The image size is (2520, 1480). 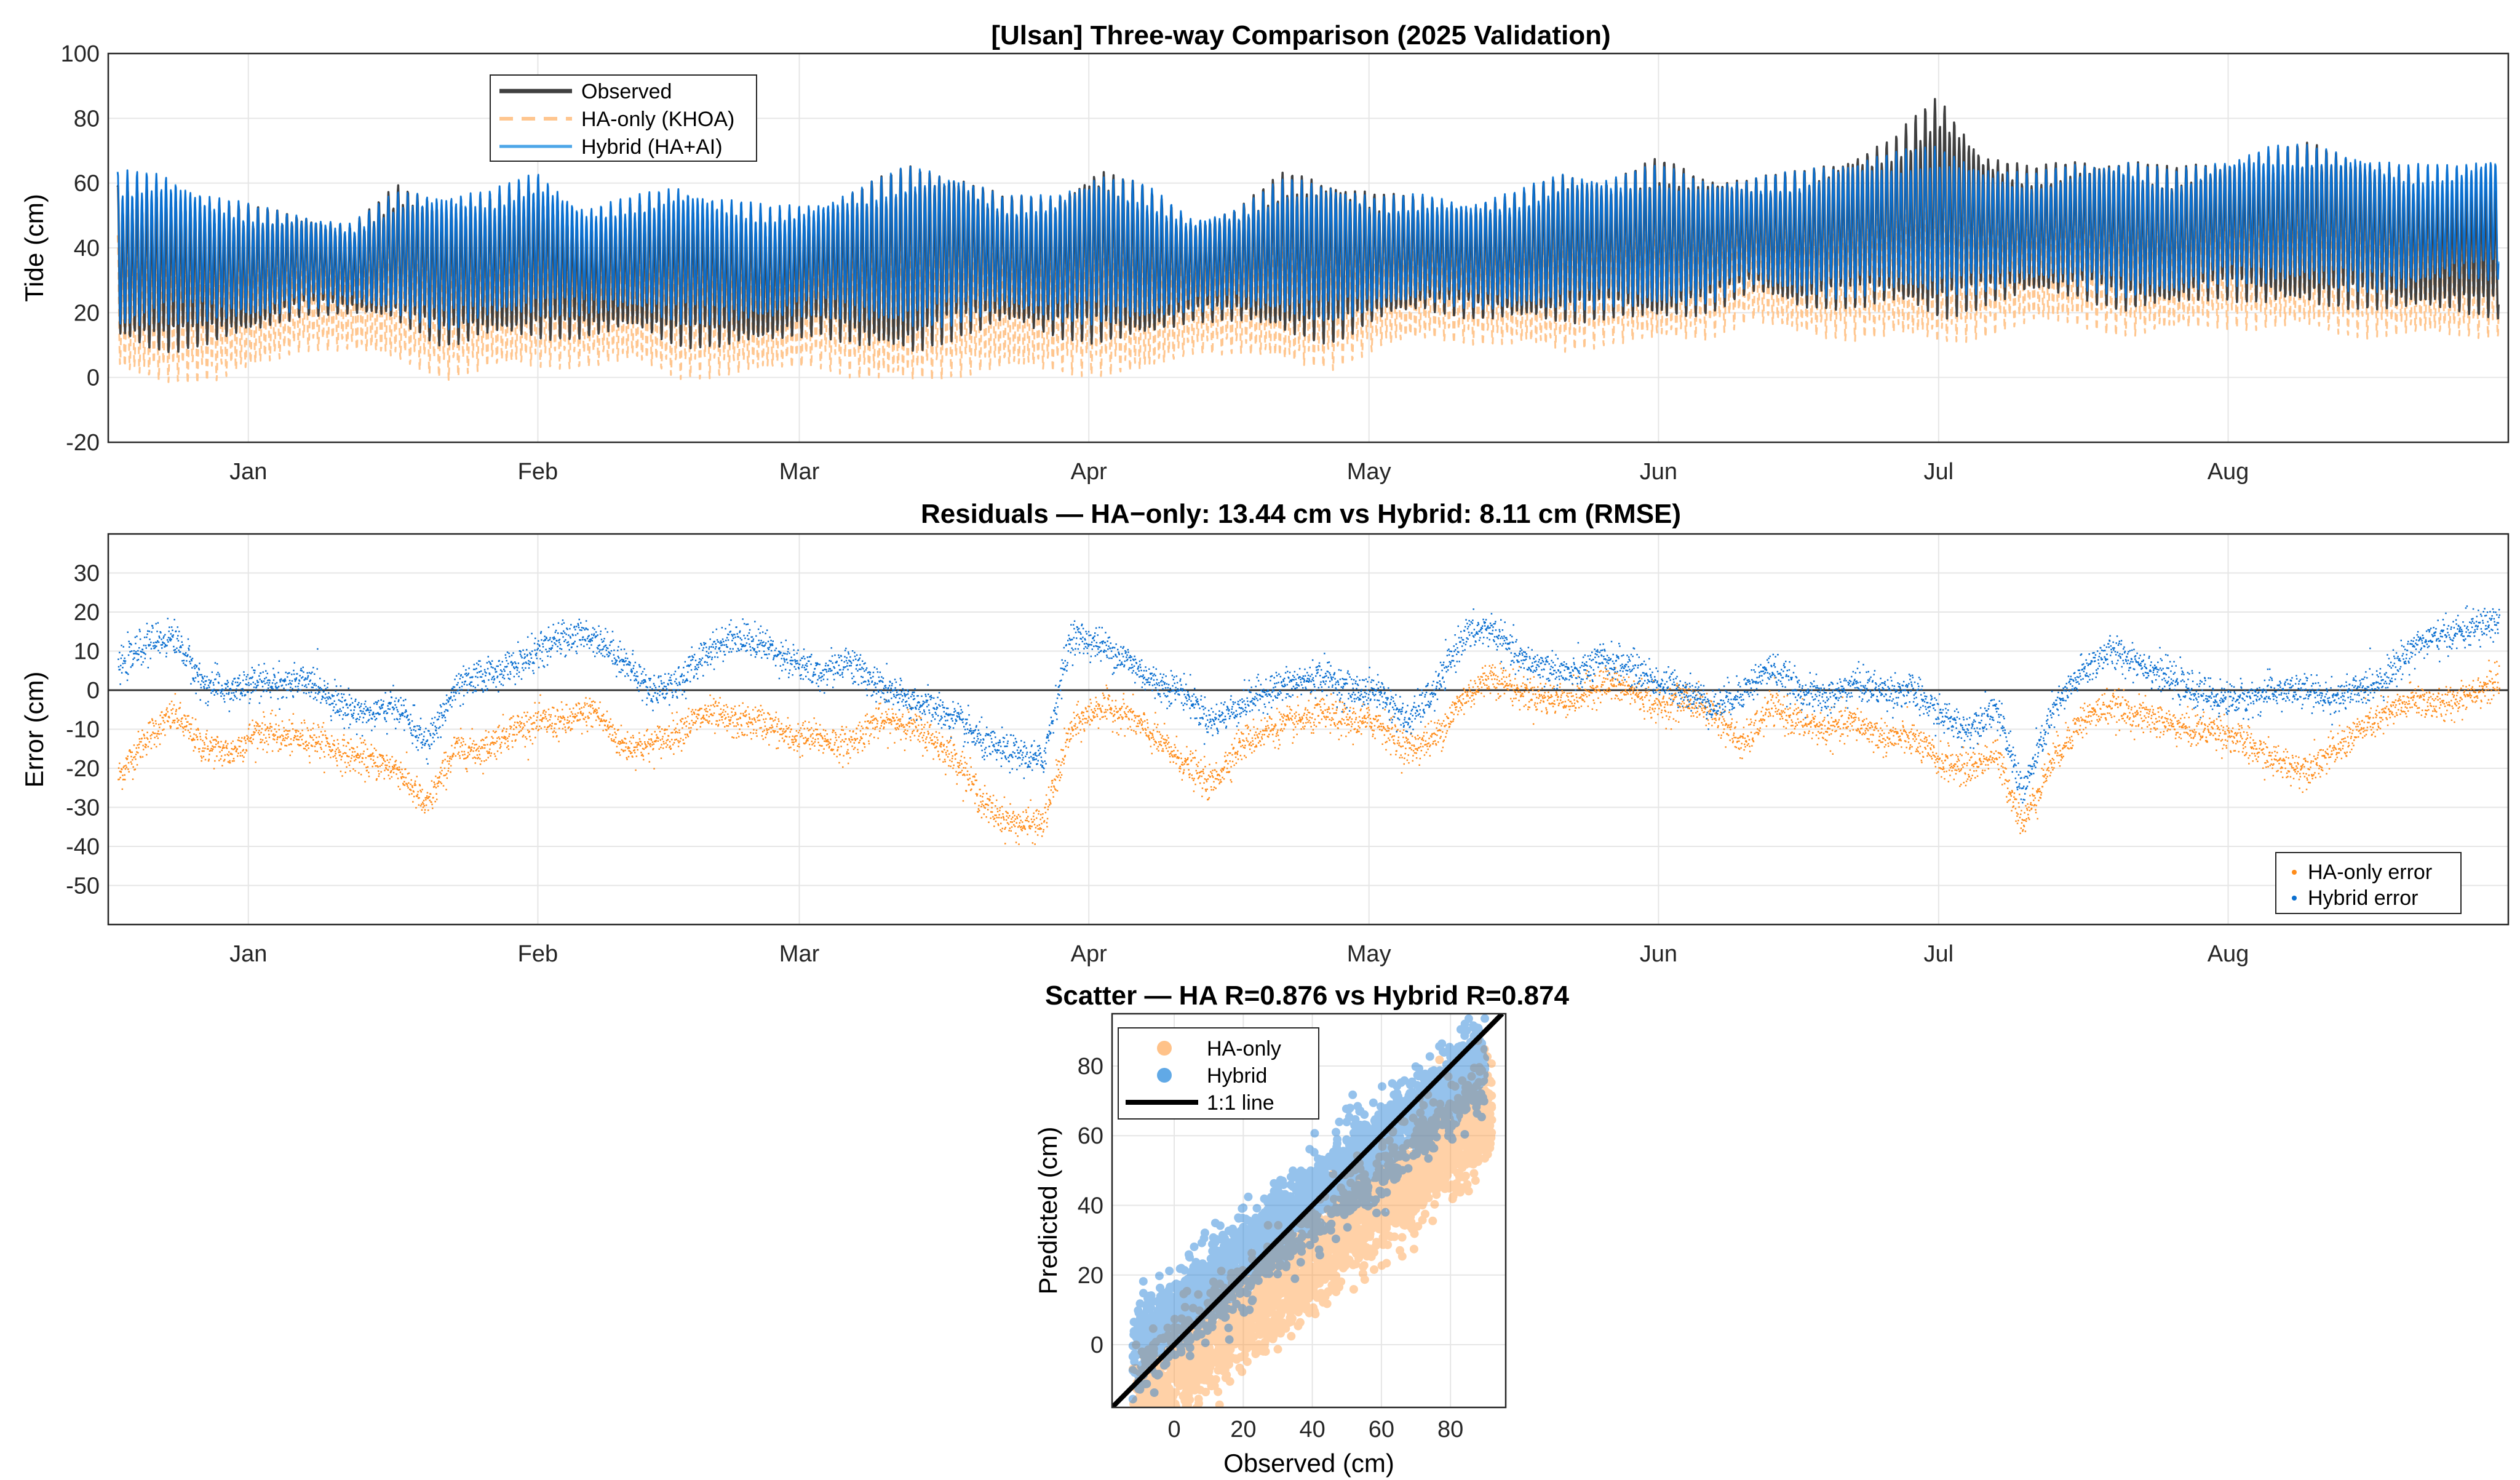 What do you see at coordinates (87, 313) in the screenshot?
I see `tide-ytick-label: 20` at bounding box center [87, 313].